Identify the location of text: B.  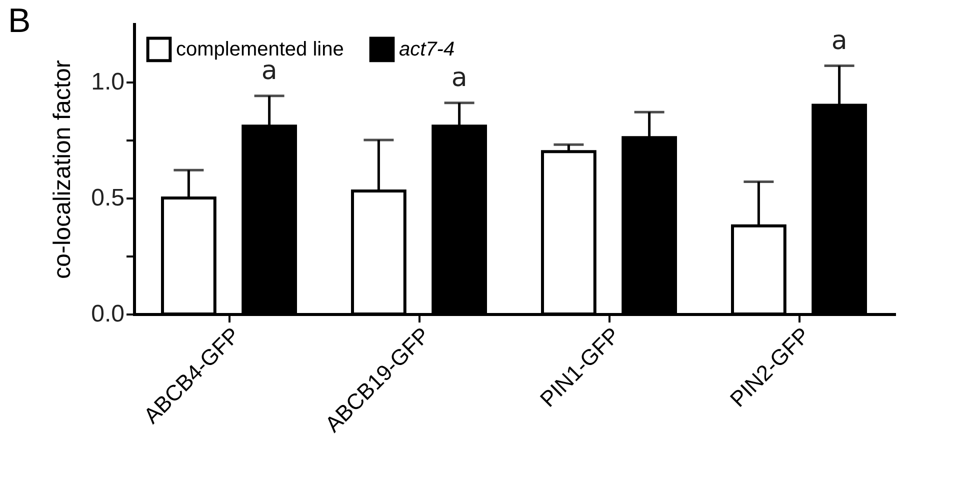
(19, 21).